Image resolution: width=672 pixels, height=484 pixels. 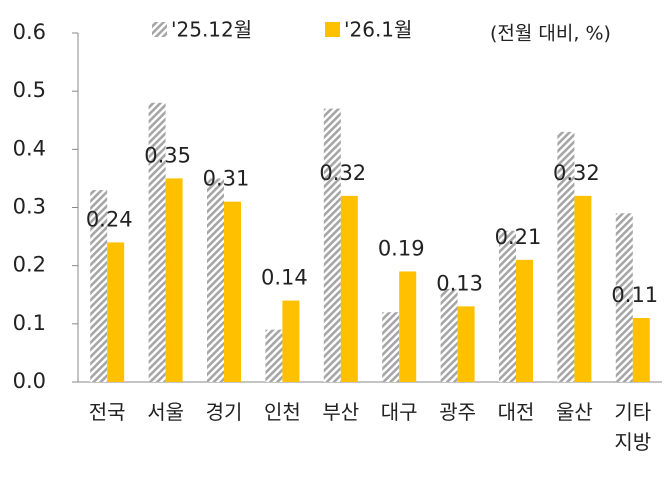 What do you see at coordinates (516, 412) in the screenshot?
I see `x-tick-label: 대전` at bounding box center [516, 412].